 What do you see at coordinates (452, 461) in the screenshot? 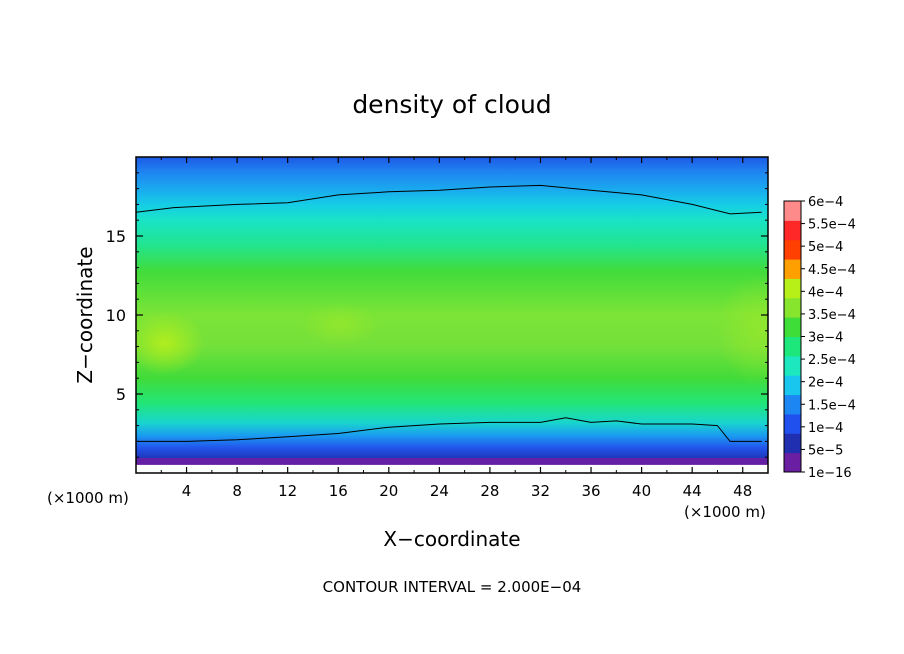
I see `ground-cloud-base` at bounding box center [452, 461].